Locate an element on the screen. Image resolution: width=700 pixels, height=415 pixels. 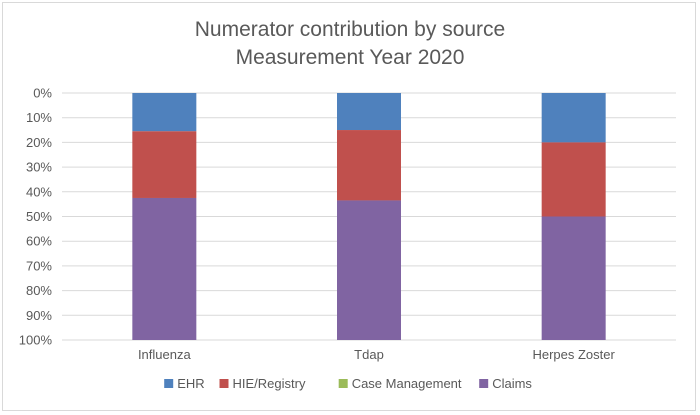
y-tick-label: 50% is located at coordinates (39, 216).